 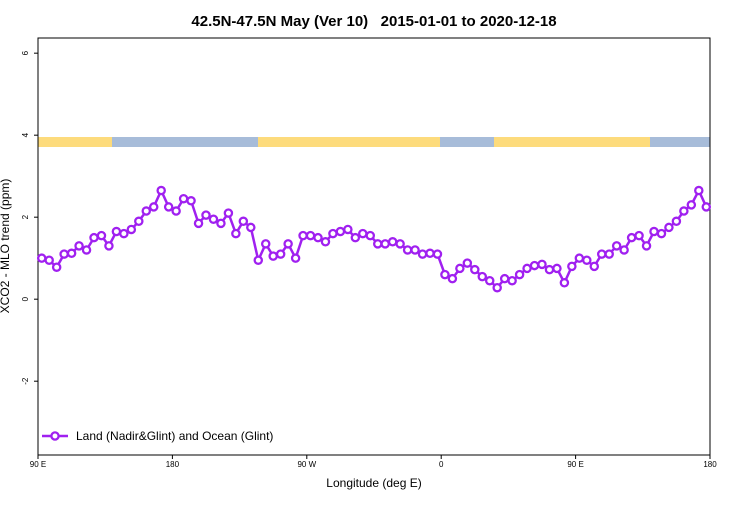 I want to click on y-axis-label: XCO2 - MLO trend (ppm), so click(x=6, y=246).